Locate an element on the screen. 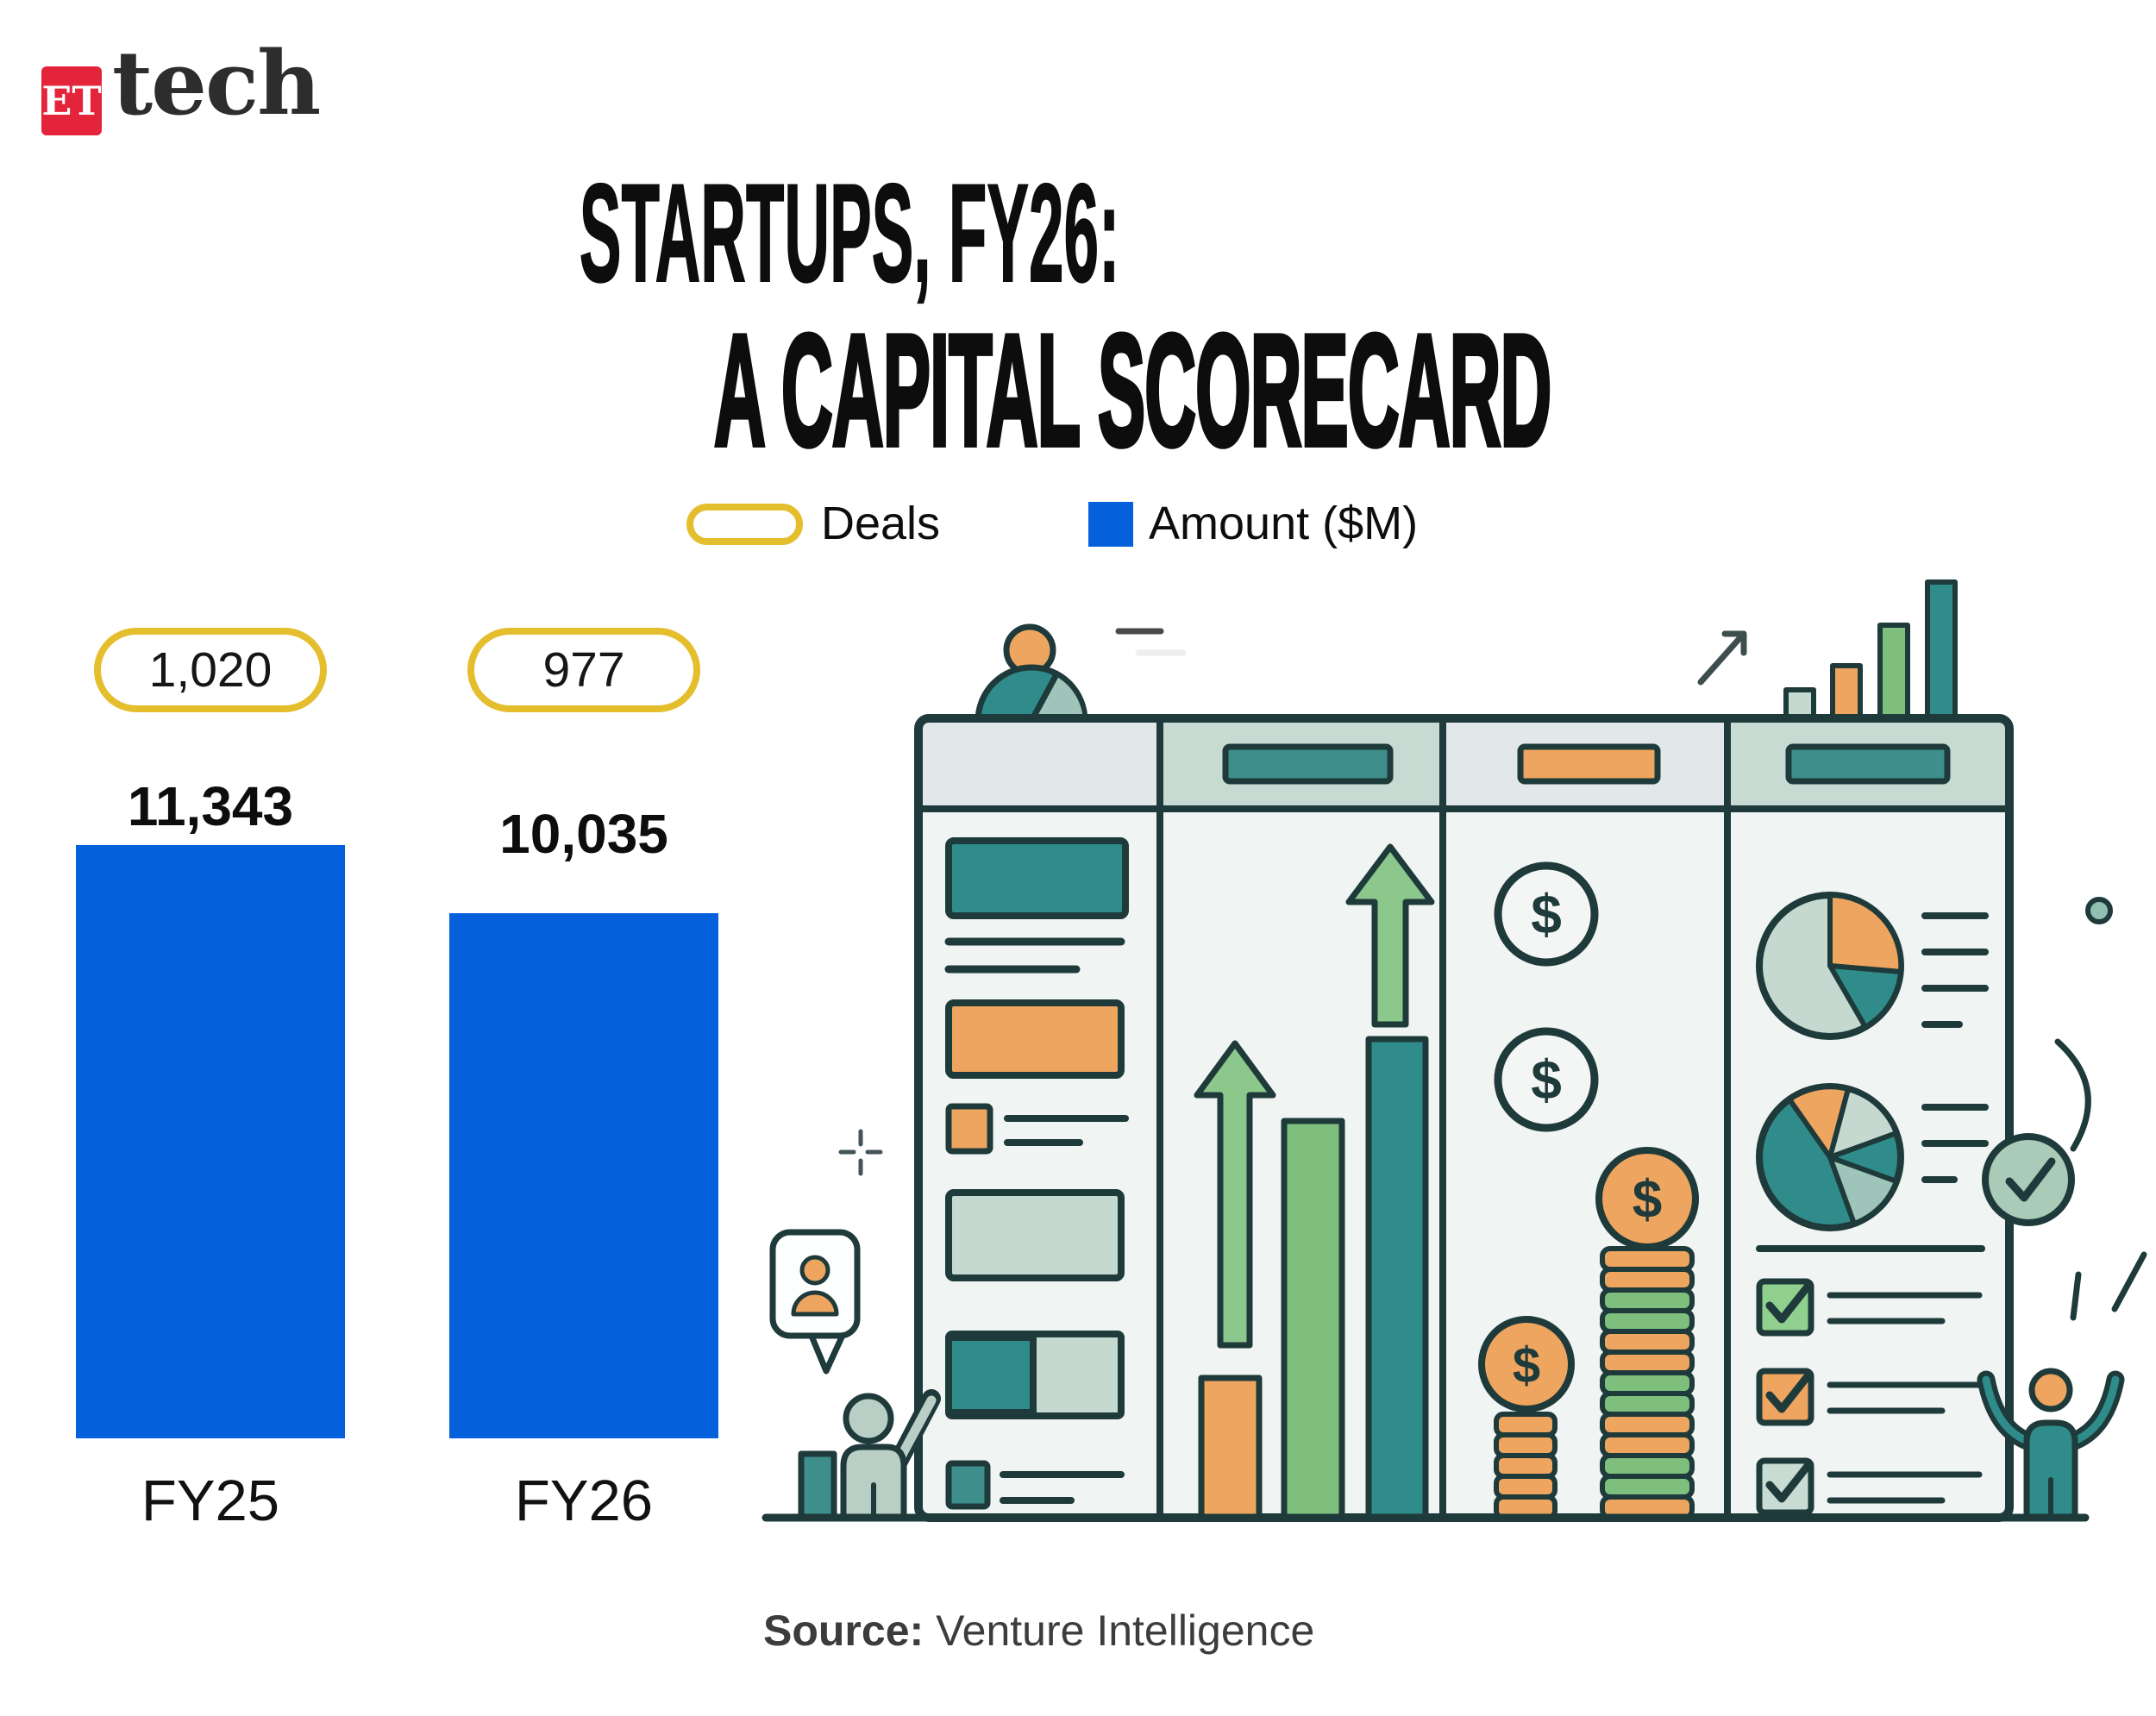  amount-value-label: 10,035 is located at coordinates (583, 834).